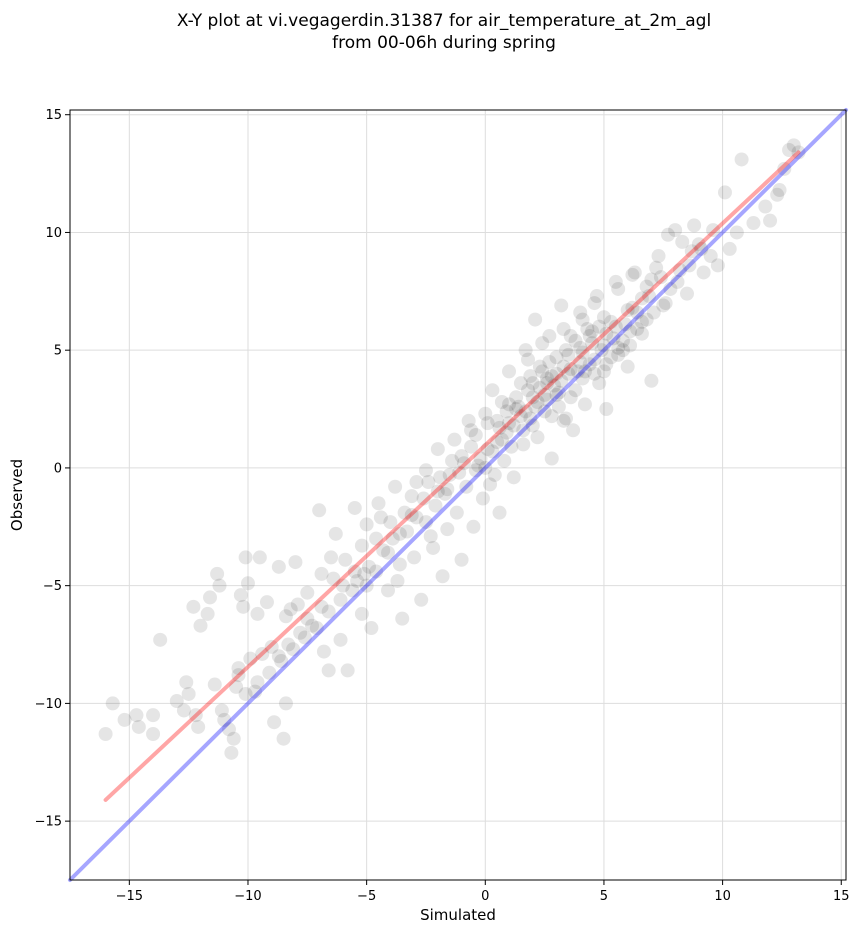 The height and width of the screenshot is (934, 858). What do you see at coordinates (247, 896) in the screenshot?
I see `x-tick-label: −10` at bounding box center [247, 896].